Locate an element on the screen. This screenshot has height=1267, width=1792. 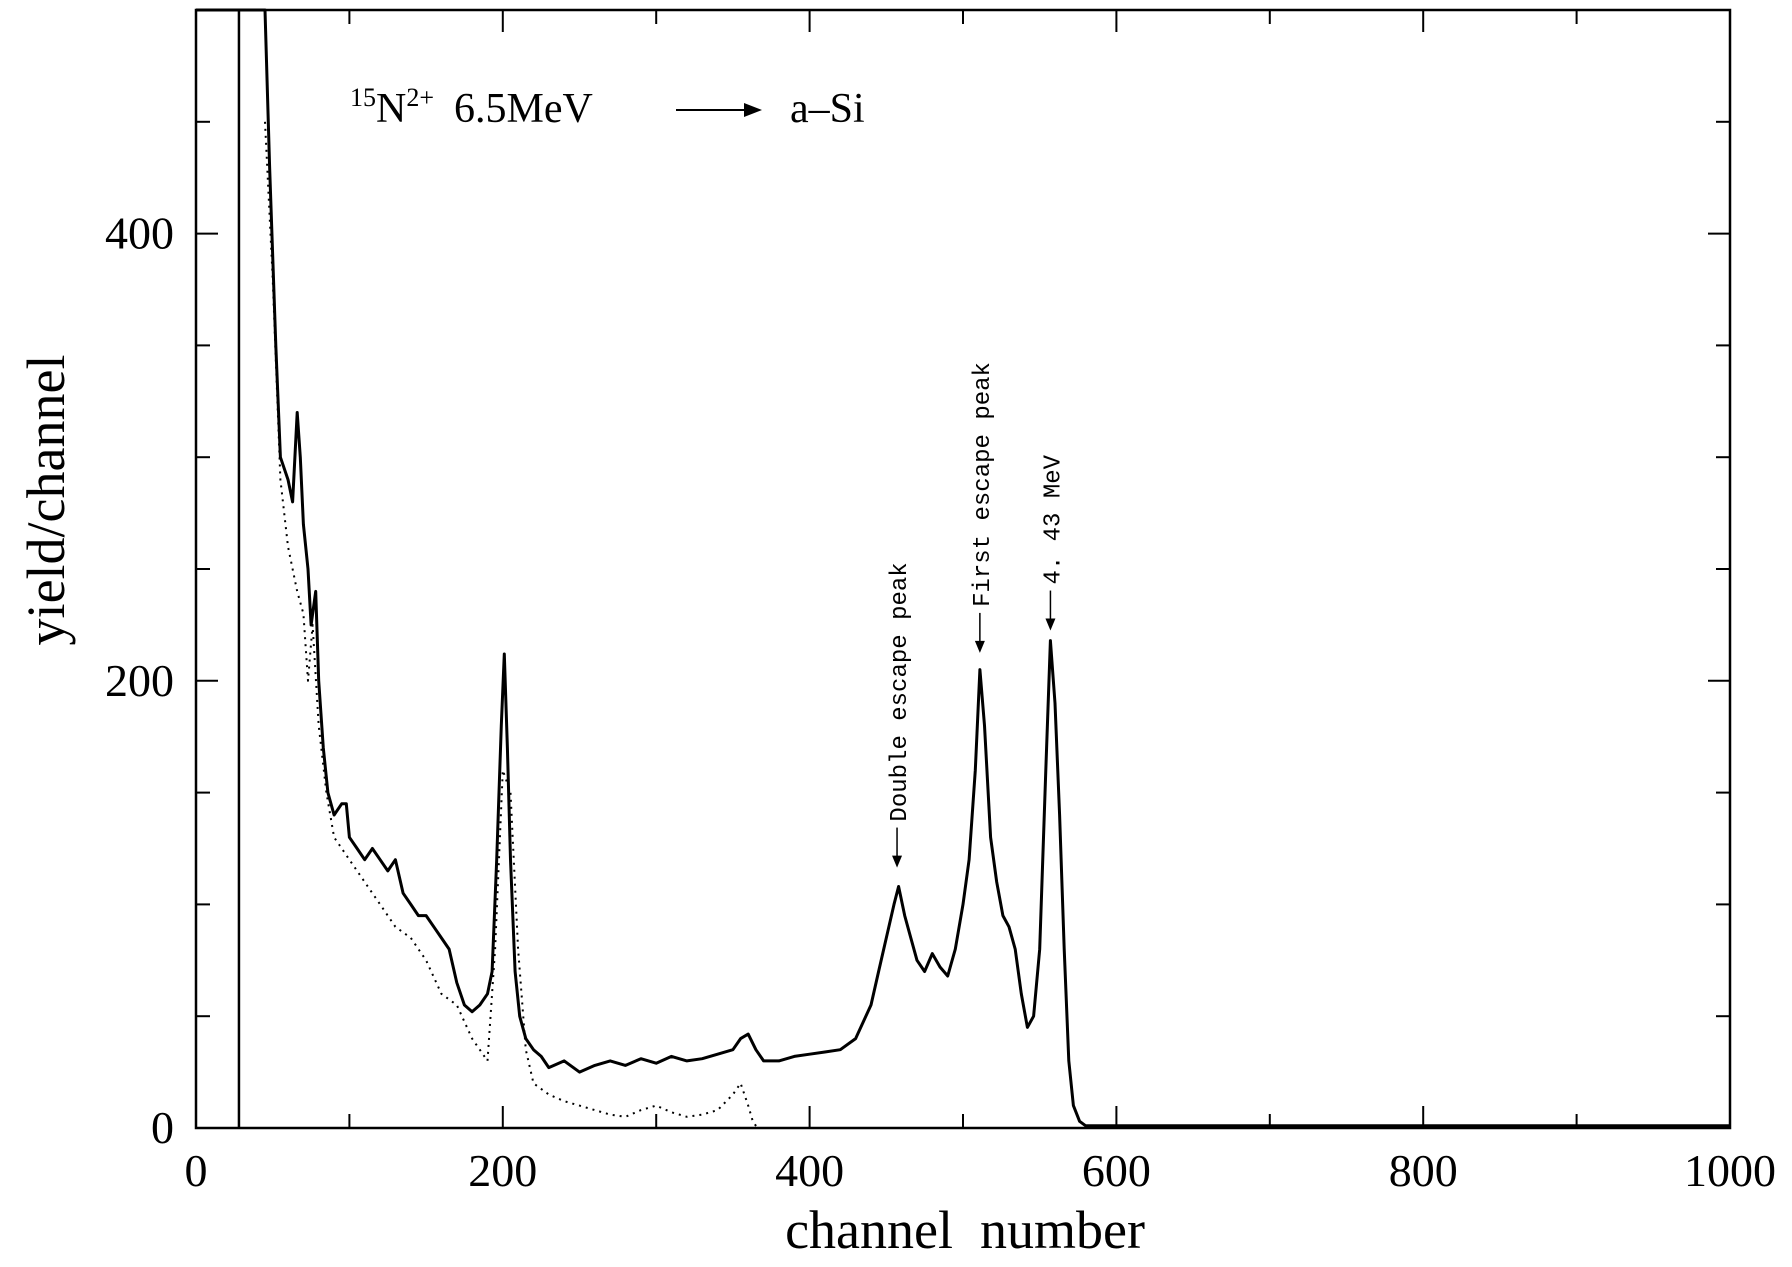
title-charge: 2+ is located at coordinates (420, 97).